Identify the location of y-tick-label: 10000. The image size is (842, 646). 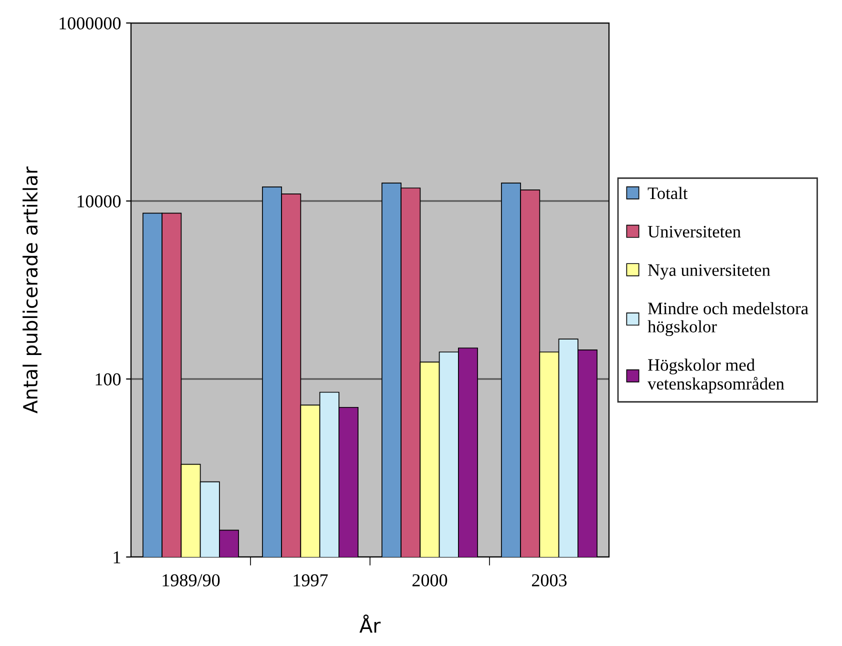
(99, 201).